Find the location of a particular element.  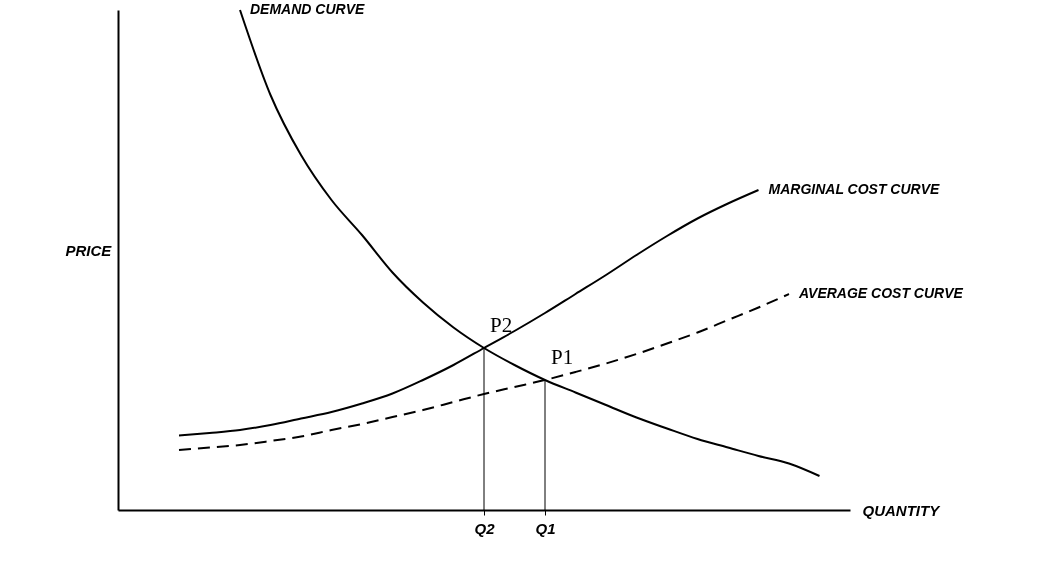

series-label: MARGINAL COST CURVE is located at coordinates (854, 189).